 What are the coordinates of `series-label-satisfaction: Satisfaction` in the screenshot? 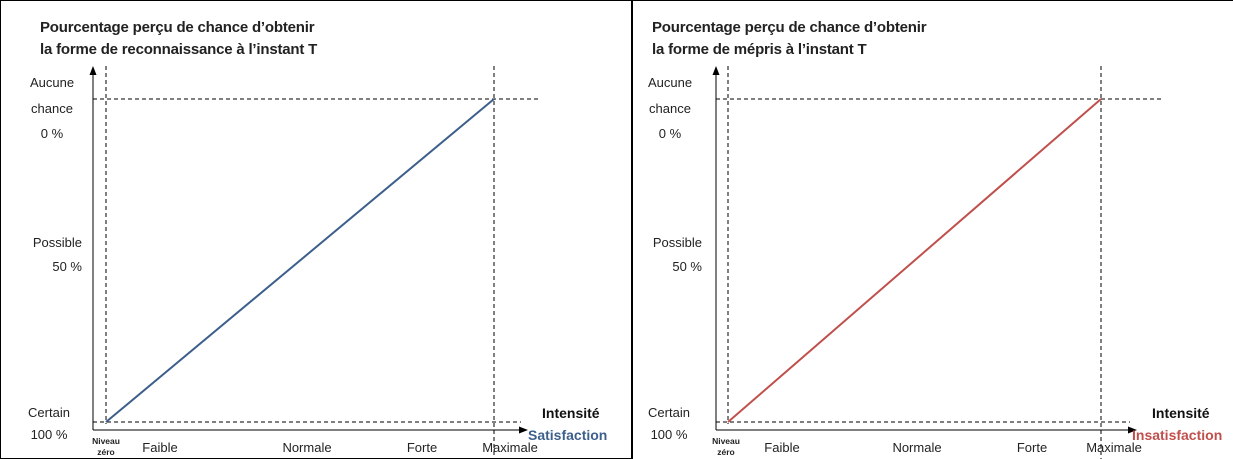 It's located at (568, 435).